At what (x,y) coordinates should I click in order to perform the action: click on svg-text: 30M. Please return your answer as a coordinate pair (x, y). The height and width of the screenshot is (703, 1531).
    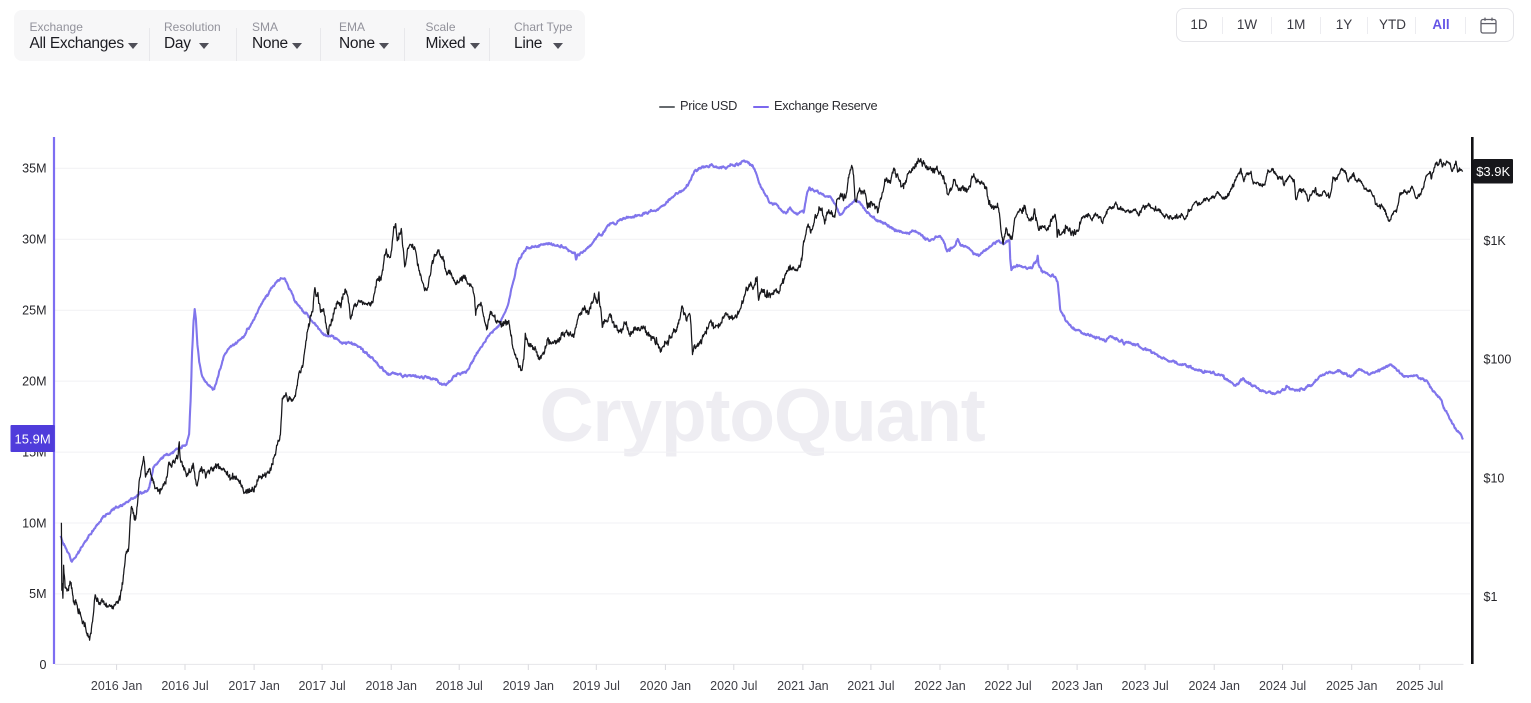
    Looking at the image, I should click on (34, 240).